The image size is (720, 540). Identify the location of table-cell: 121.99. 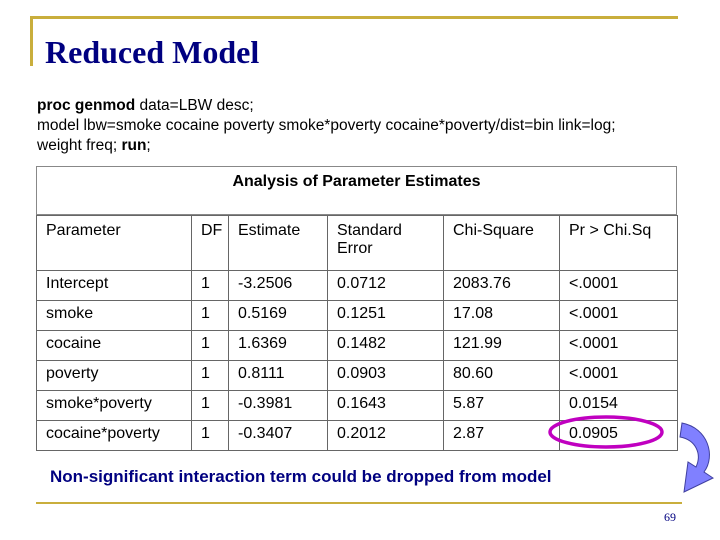
(501, 345).